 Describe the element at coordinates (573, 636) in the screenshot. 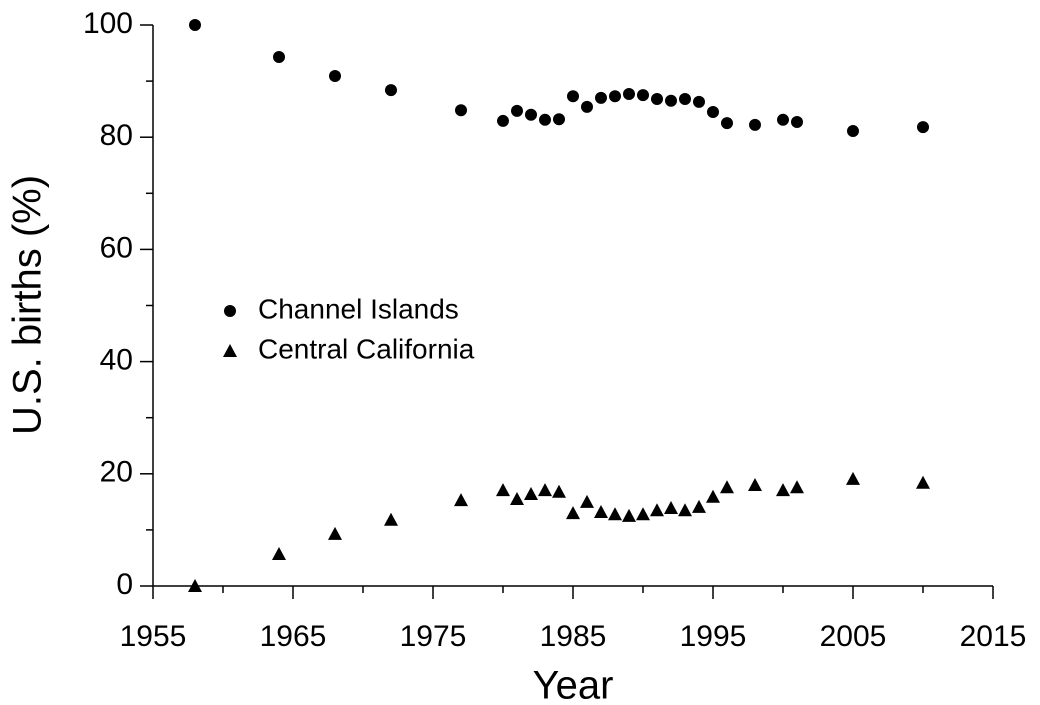

I see `x-tick-label: 1985` at that location.